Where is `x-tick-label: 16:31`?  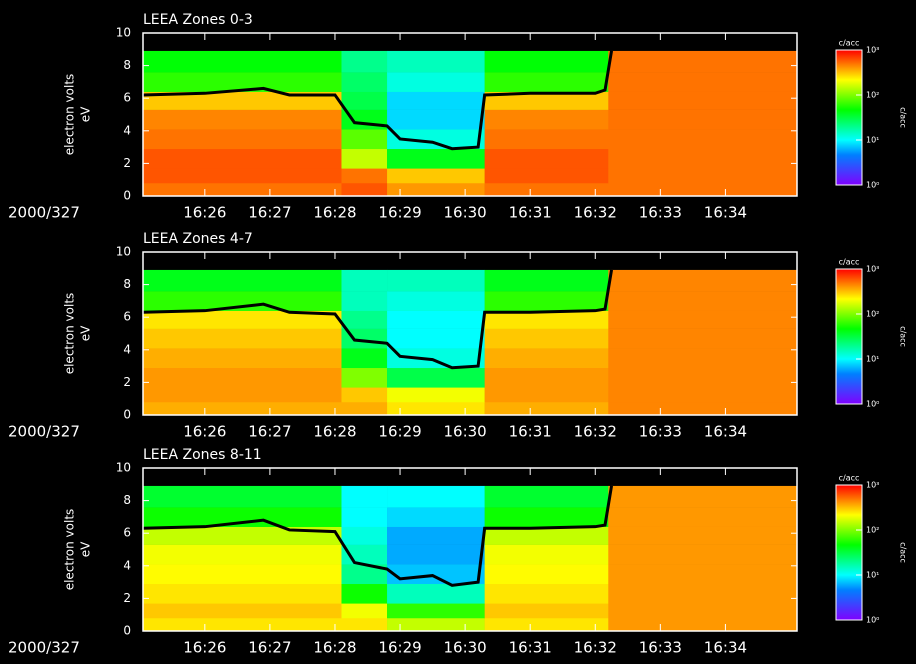 x-tick-label: 16:31 is located at coordinates (530, 648).